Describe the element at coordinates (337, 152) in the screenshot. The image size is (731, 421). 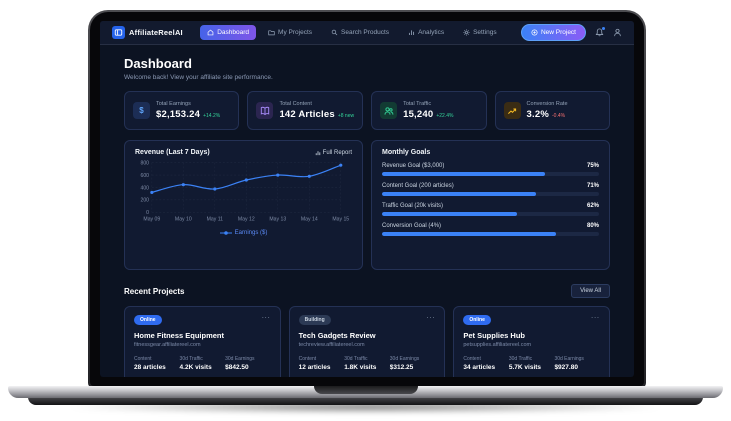
I see `full-report-label: Full Report` at that location.